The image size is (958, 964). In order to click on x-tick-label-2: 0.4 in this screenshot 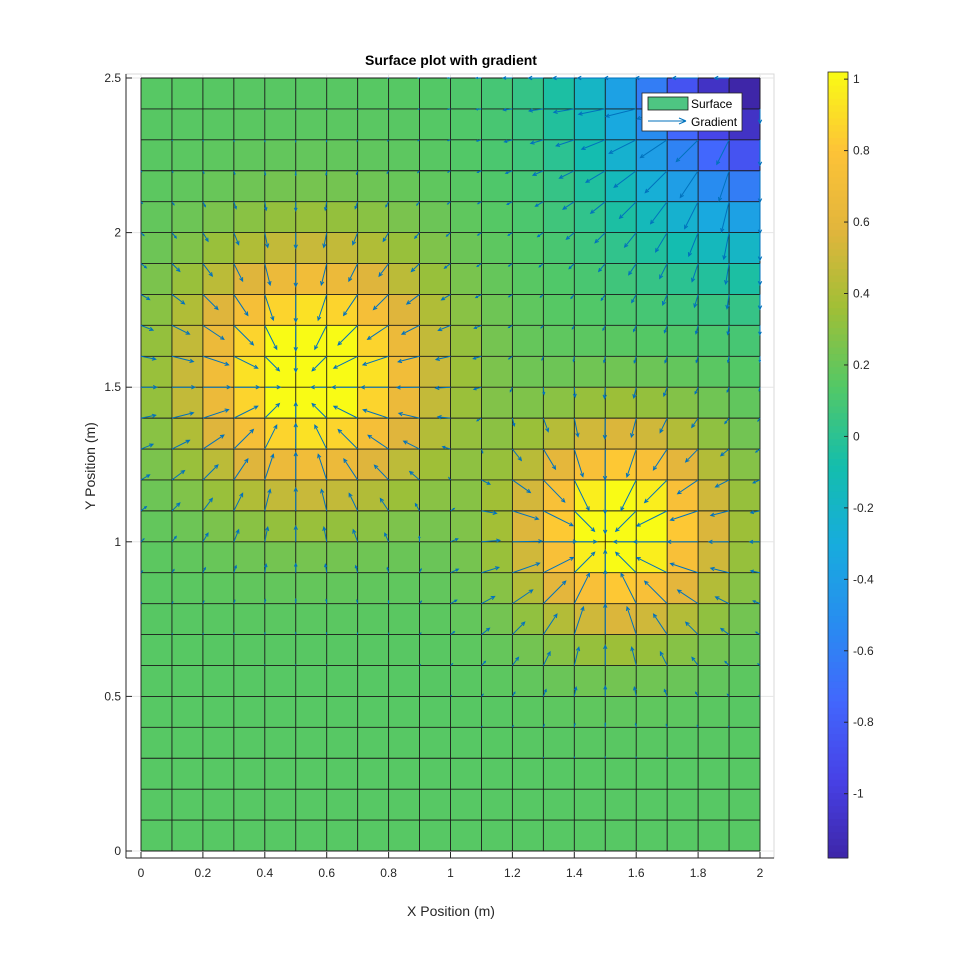, I will do `click(264, 873)`.